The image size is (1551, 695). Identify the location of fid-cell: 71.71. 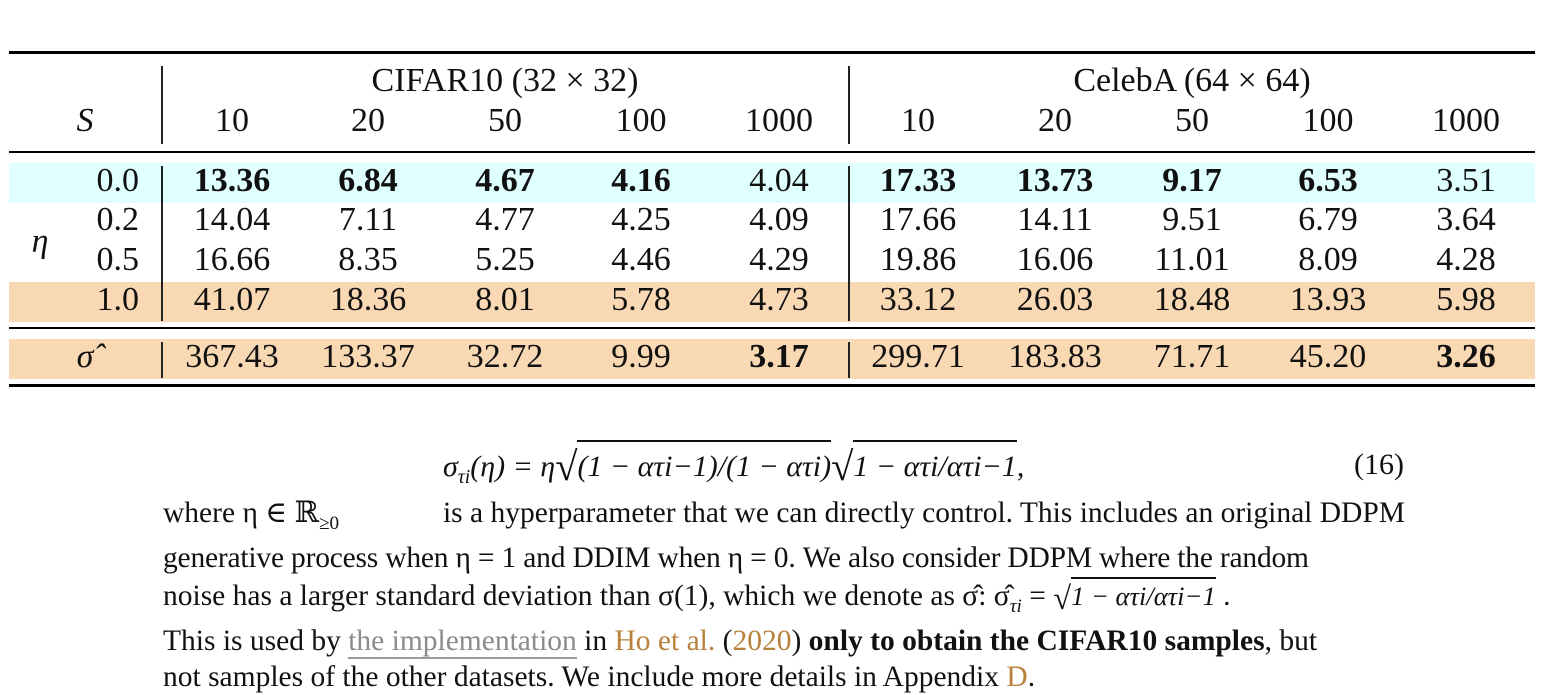
(1192, 356).